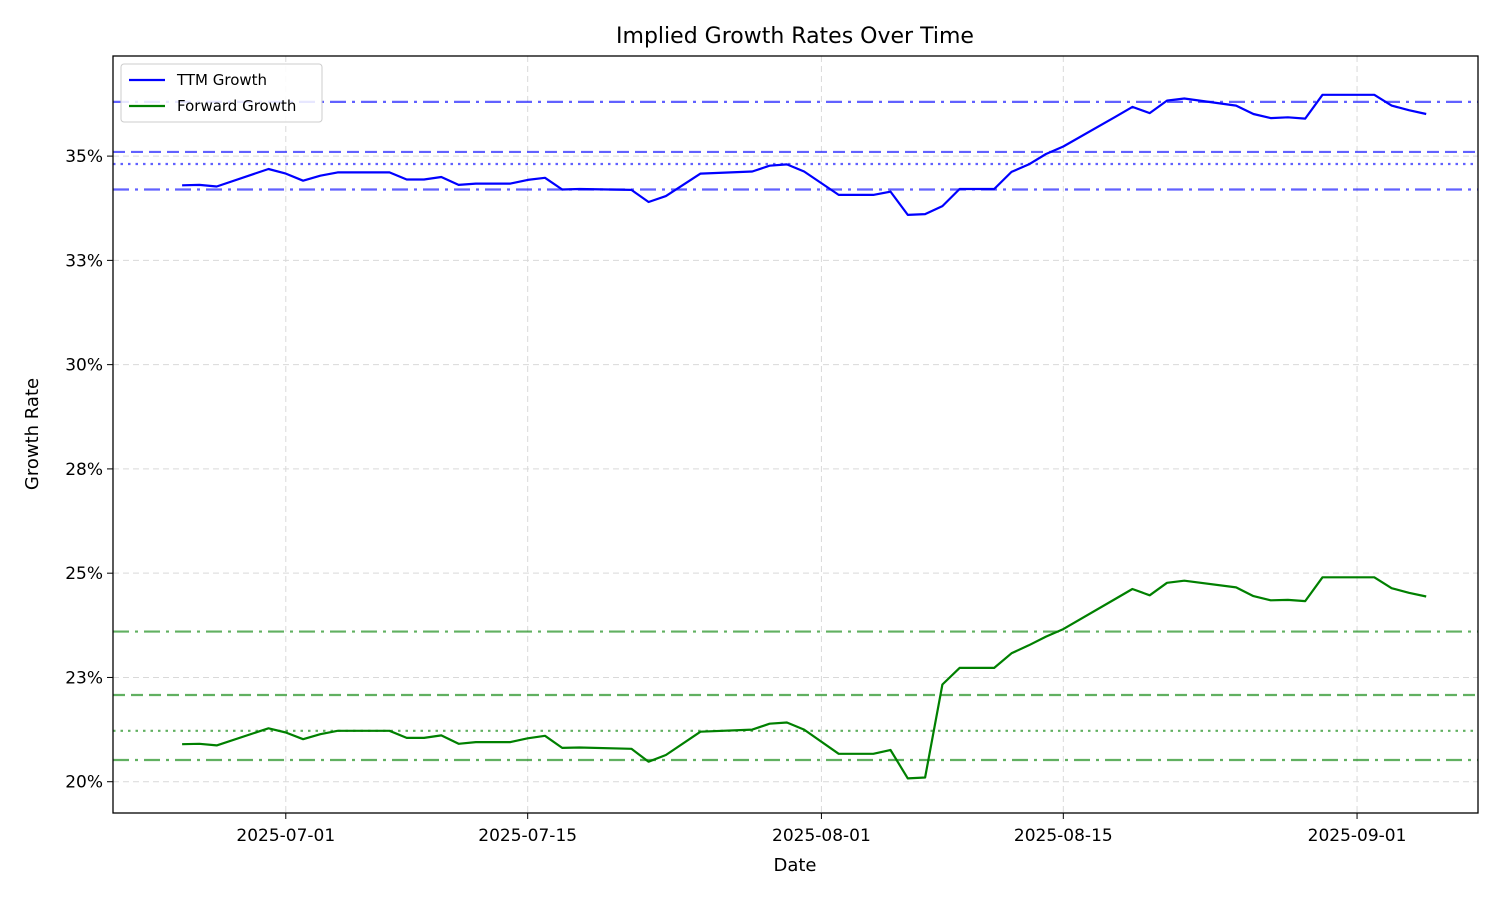 The height and width of the screenshot is (900, 1500). What do you see at coordinates (84, 678) in the screenshot?
I see `y-tick-label: 23%` at bounding box center [84, 678].